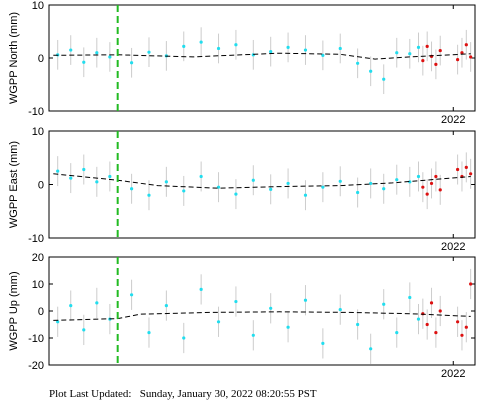 The height and width of the screenshot is (404, 481). I want to click on y-axis-label: WGPP East (mm), so click(14, 184).